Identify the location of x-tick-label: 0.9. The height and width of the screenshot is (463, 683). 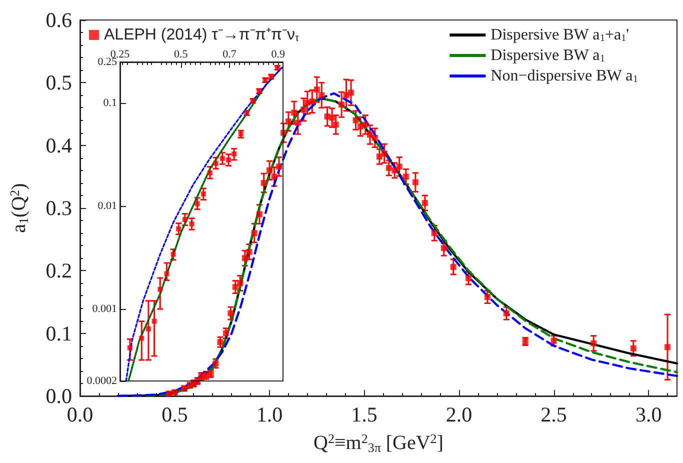
(278, 54).